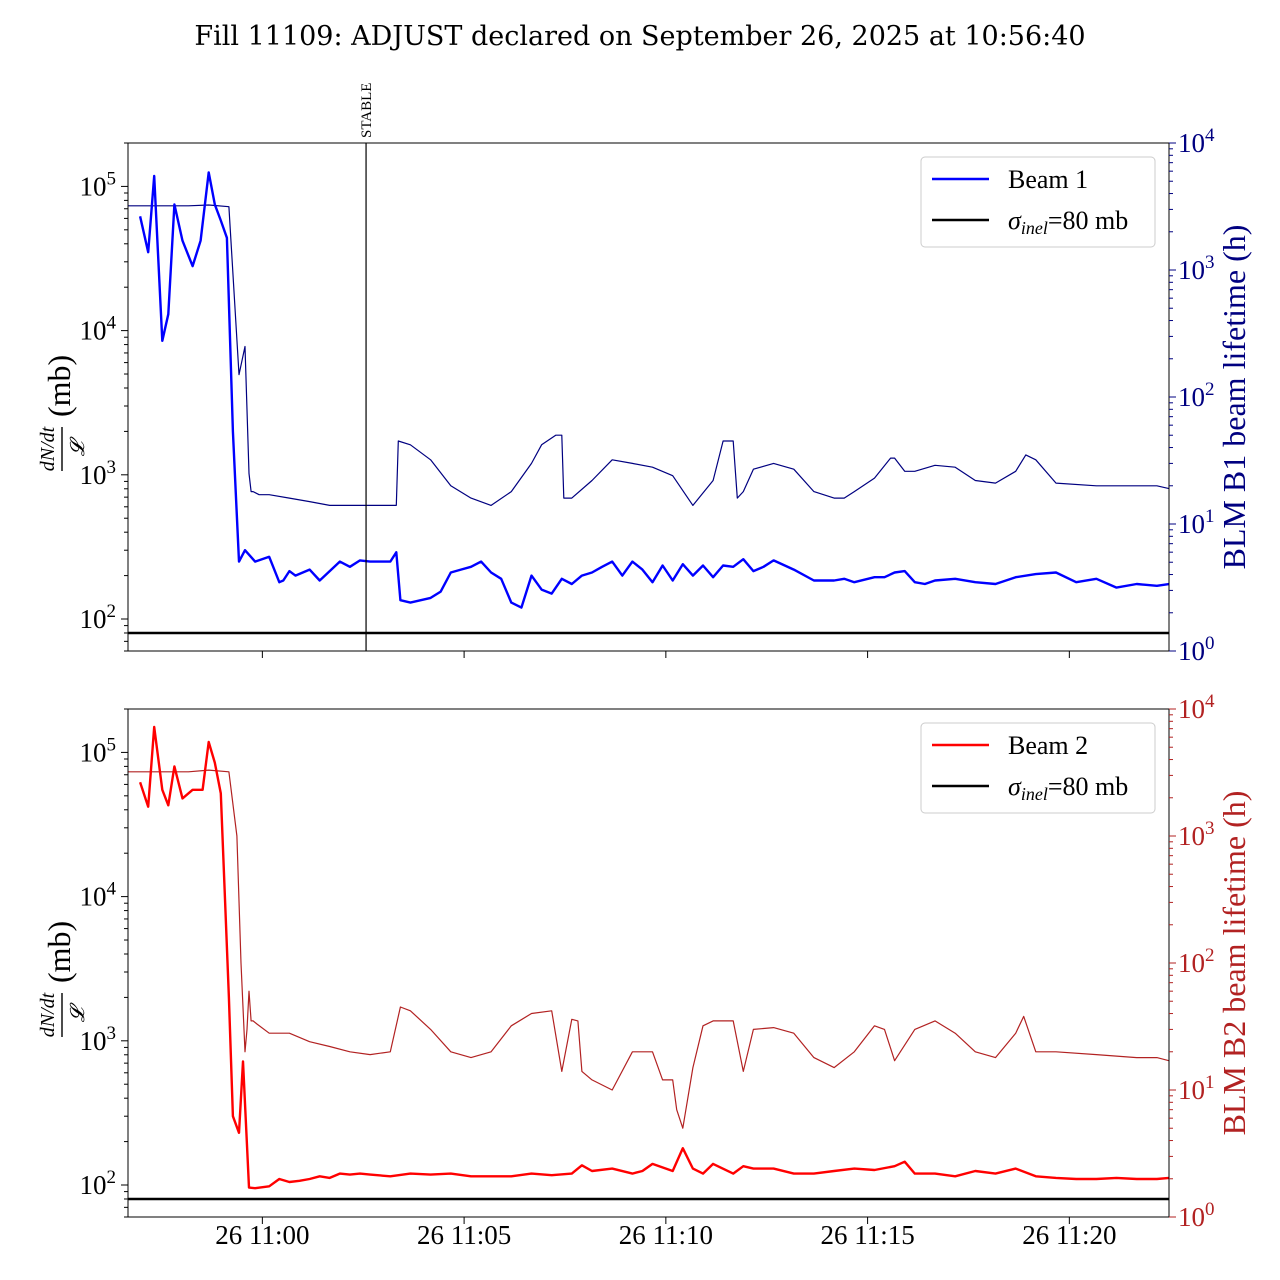  I want to click on right-axis-label: BLM B1 beam lifetime (h), so click(1234, 397).